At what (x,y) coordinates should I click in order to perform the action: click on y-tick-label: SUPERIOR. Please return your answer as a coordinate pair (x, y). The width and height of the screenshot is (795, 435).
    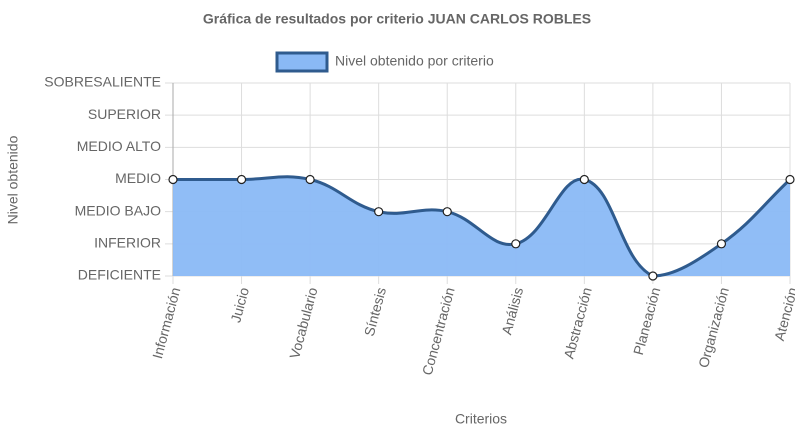
    Looking at the image, I should click on (124, 114).